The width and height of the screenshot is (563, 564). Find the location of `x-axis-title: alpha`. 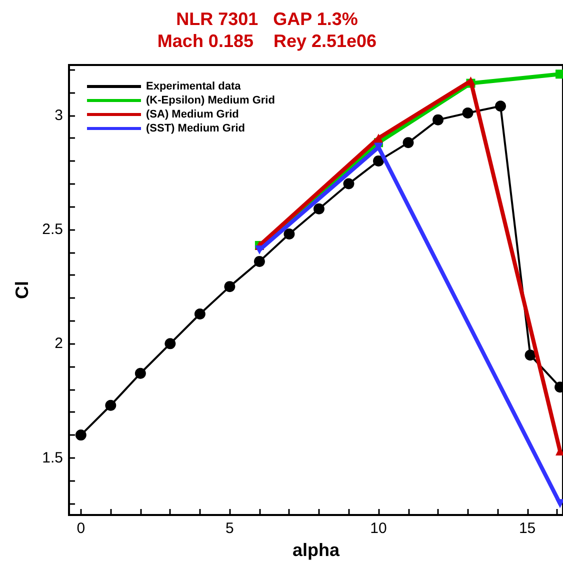

x-axis-title: alpha is located at coordinates (316, 550).